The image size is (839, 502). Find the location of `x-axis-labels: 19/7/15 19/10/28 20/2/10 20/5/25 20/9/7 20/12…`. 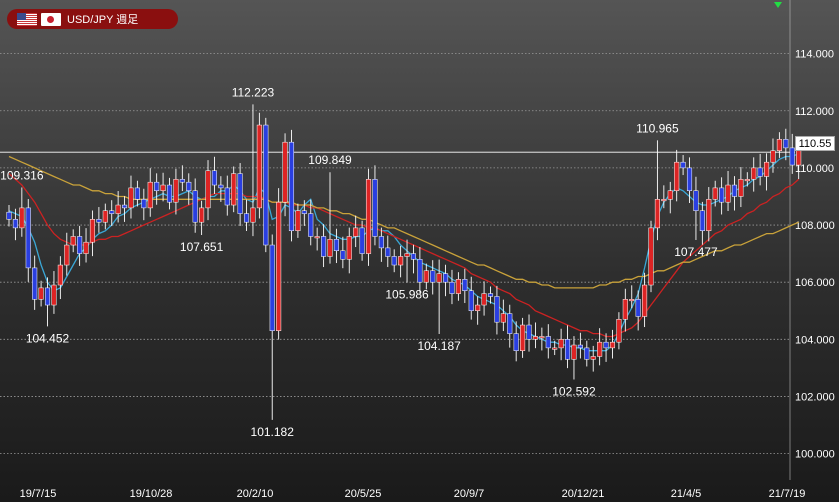

x-axis-labels: 19/7/15 19/10/28 20/2/10 20/5/25 20/9/7 20/12… is located at coordinates (413, 494).